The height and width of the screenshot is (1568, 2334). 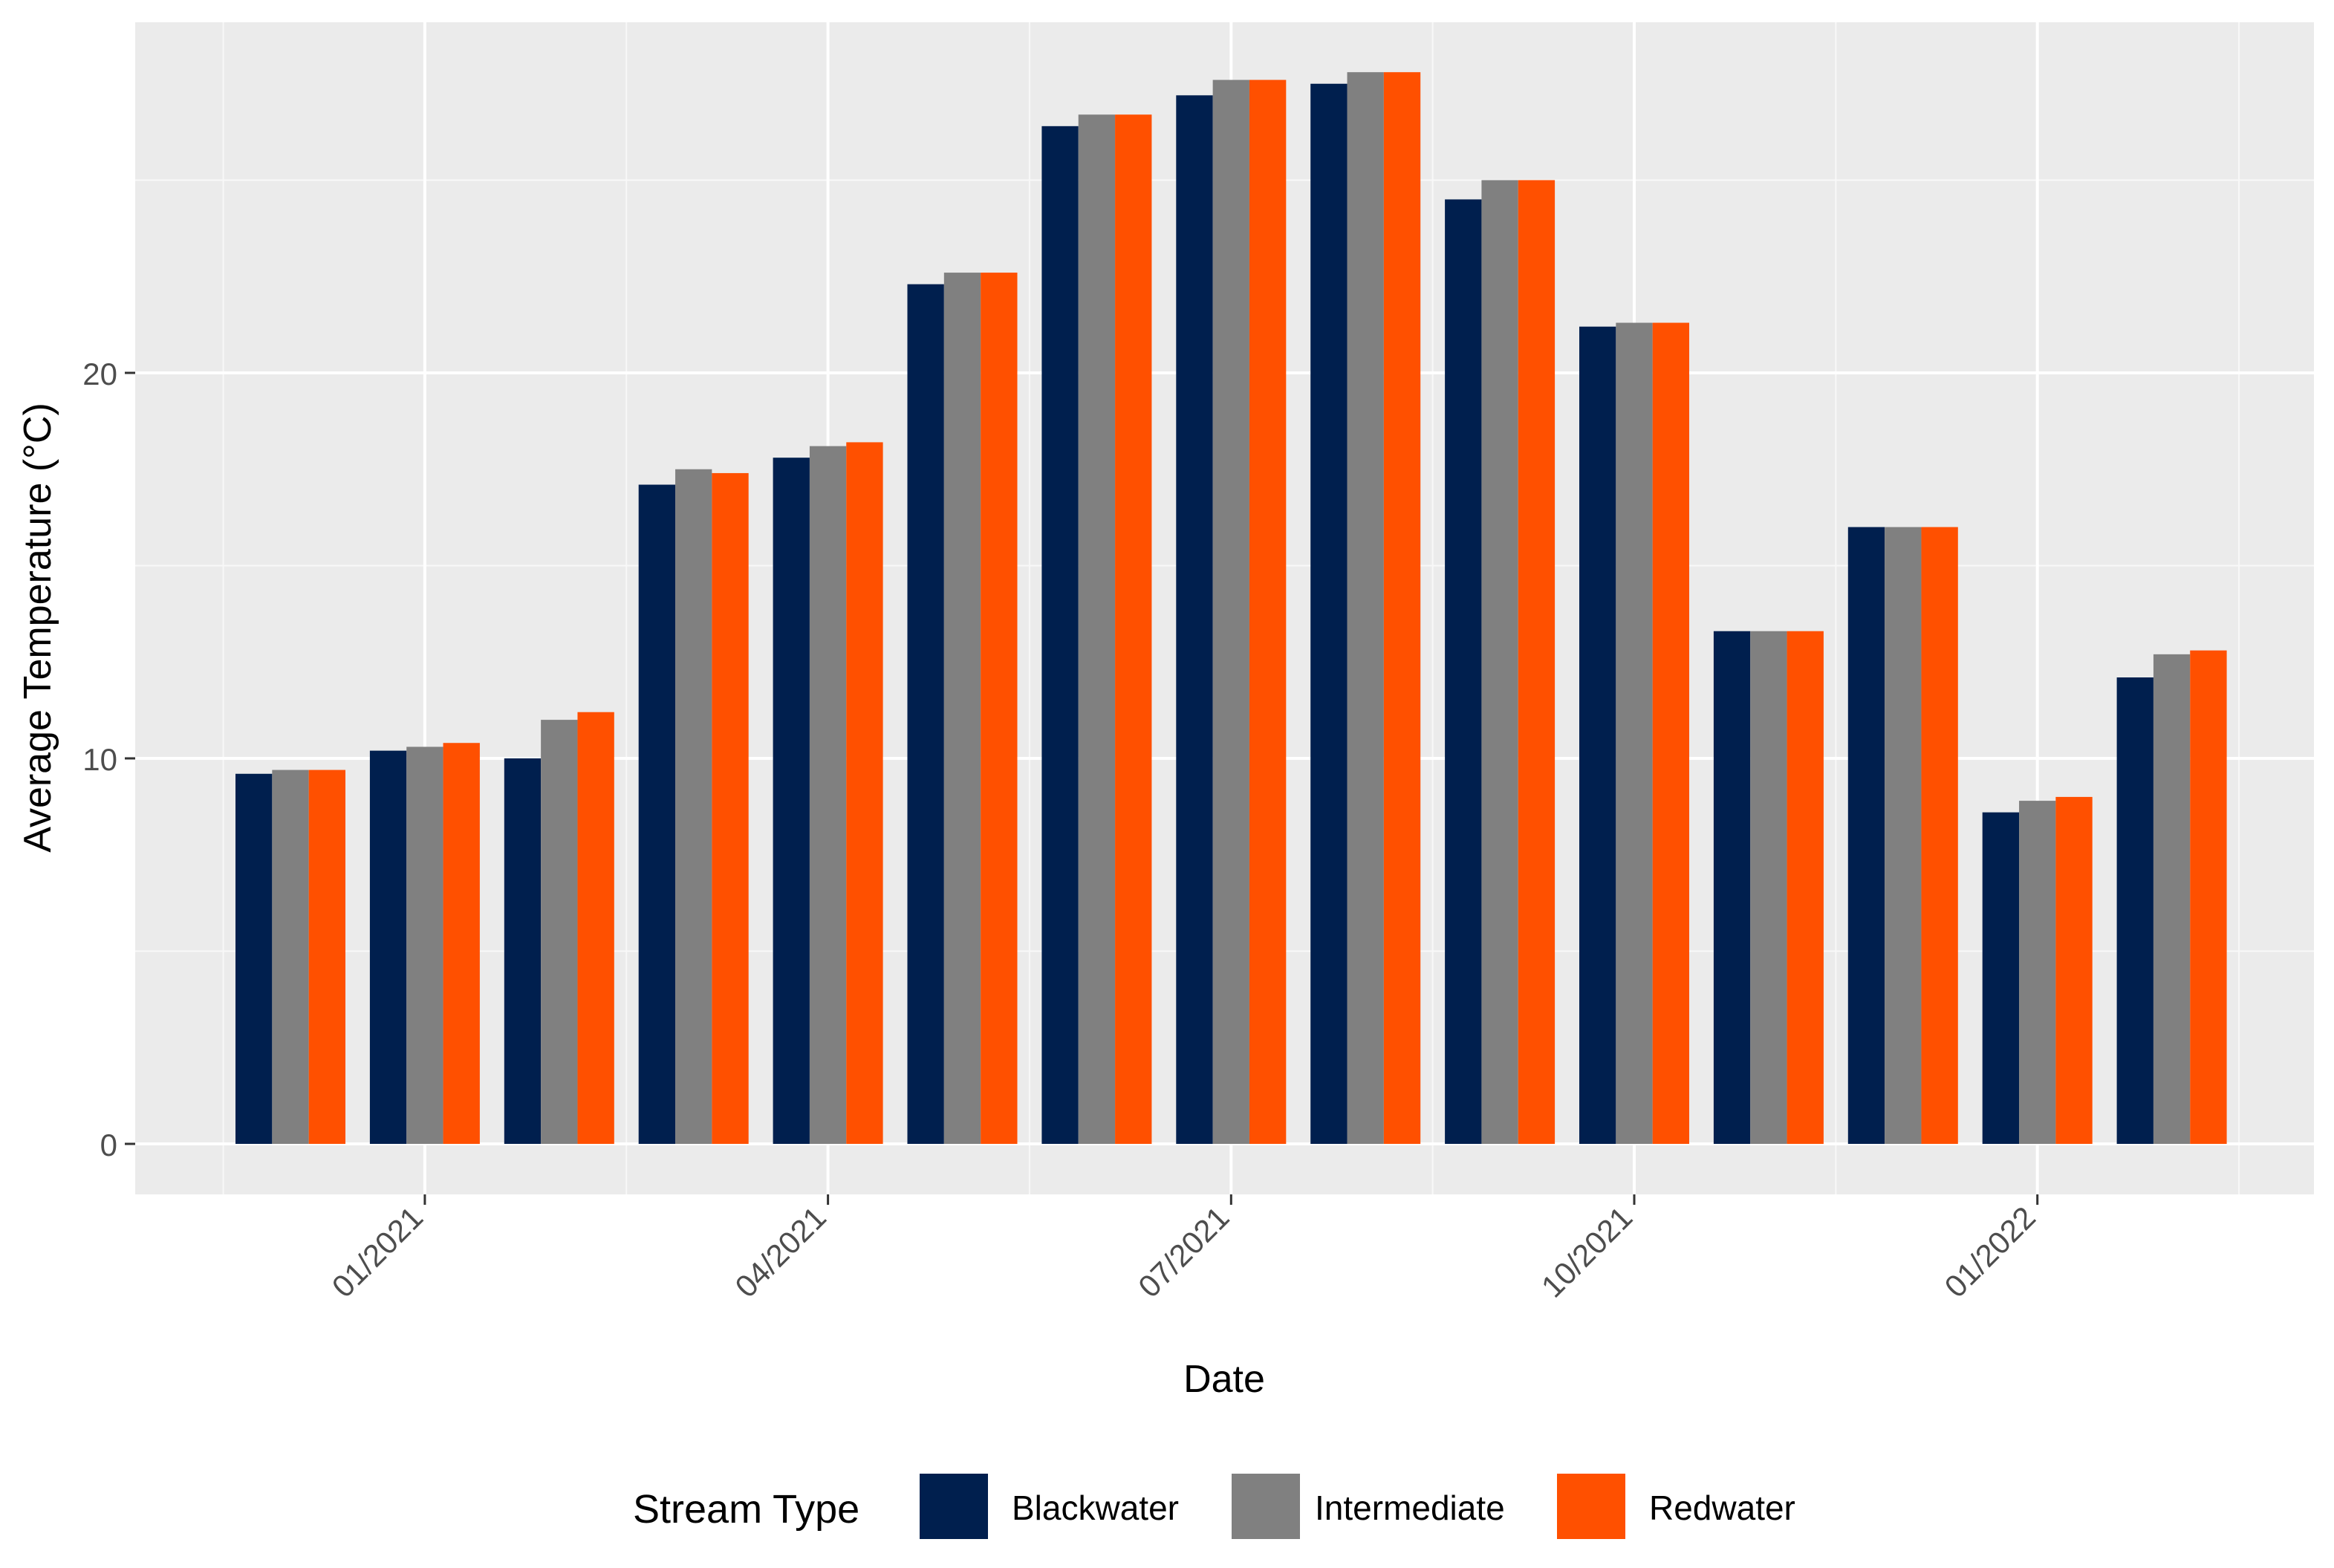 I want to click on bar-blackwater-08-2021, so click(x=1329, y=614).